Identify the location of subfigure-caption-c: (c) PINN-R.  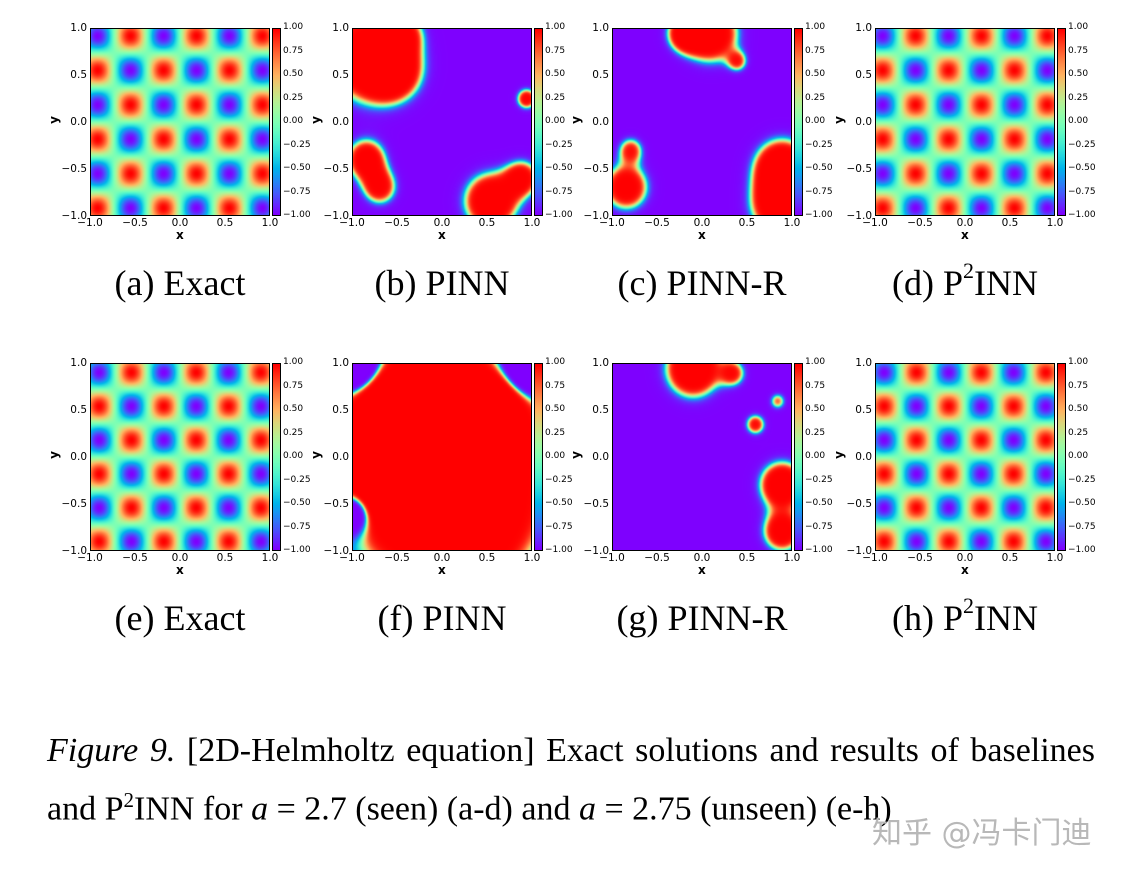
(702, 283).